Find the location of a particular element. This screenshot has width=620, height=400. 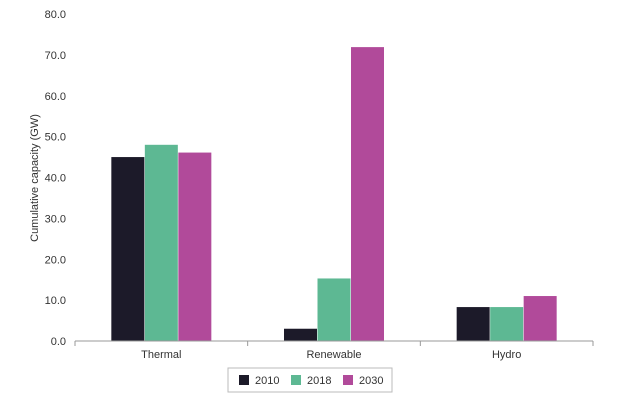

y-axis-ticks: 0.0 10.0 20.0 30.0 40.0 50.0 60.0 70.0 80.0 is located at coordinates (55, 178).